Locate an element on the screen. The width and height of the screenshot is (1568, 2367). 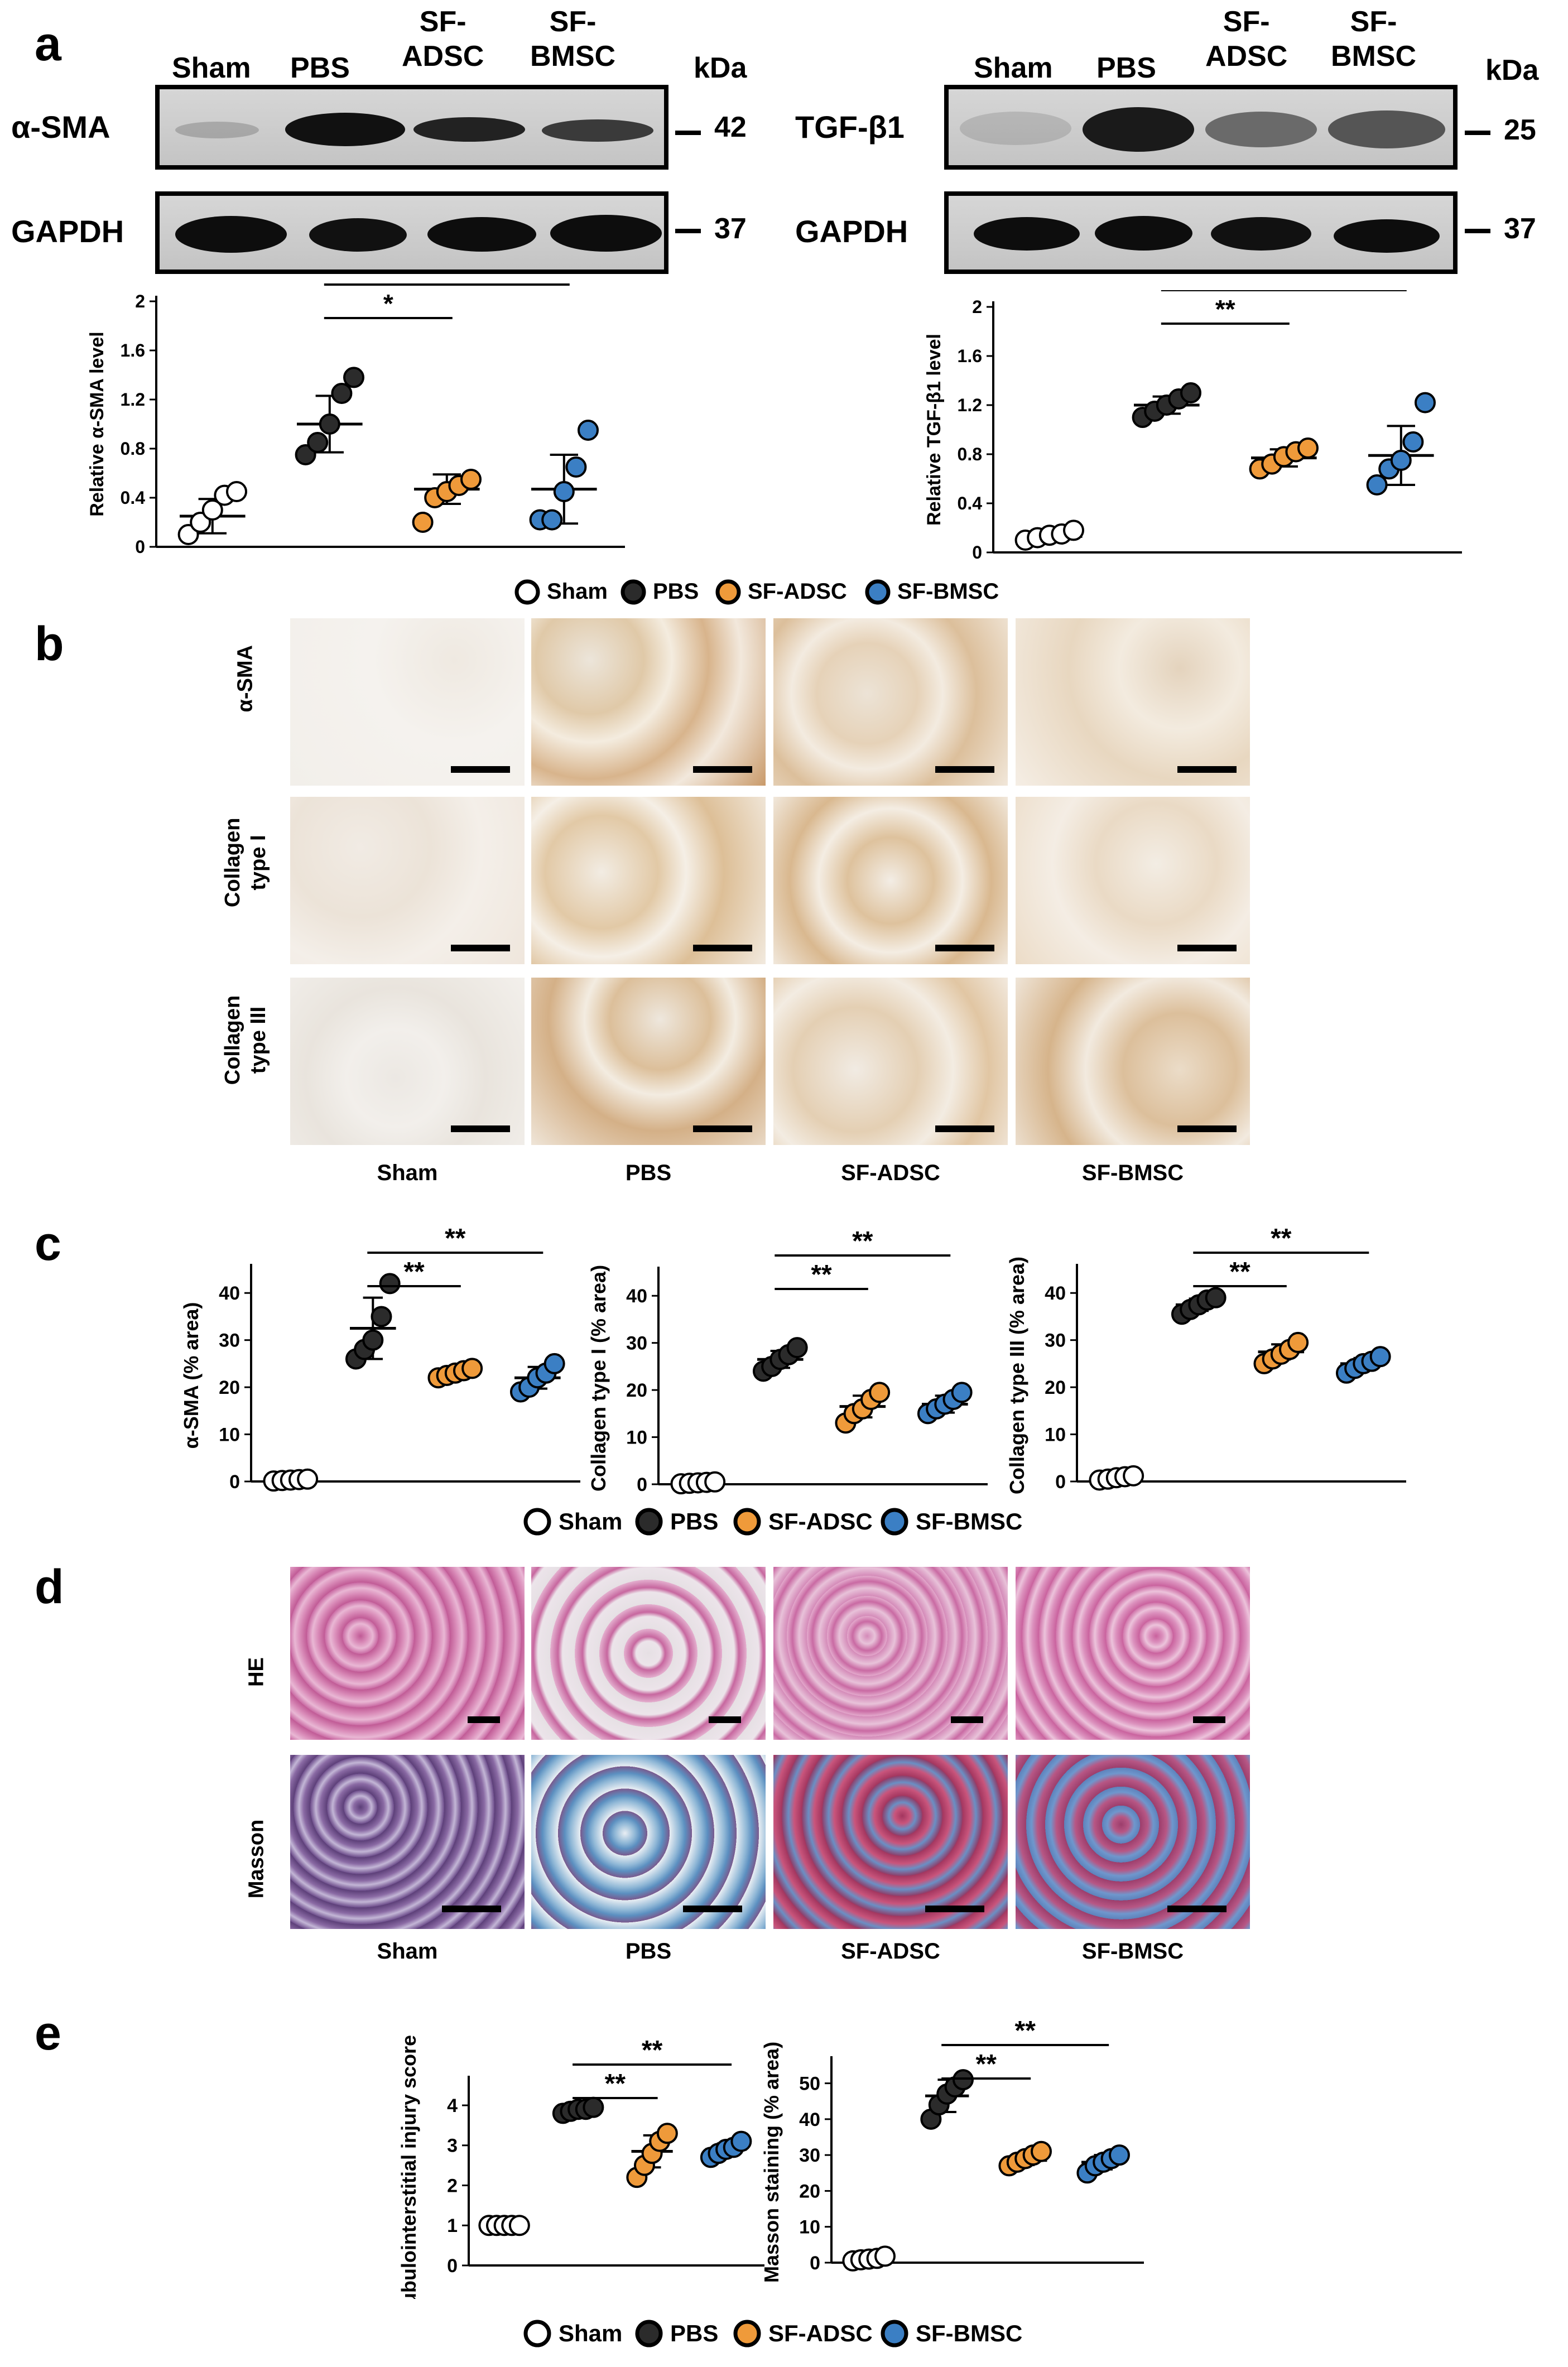
legend-a-adsc: SF-ADSC is located at coordinates (797, 591).